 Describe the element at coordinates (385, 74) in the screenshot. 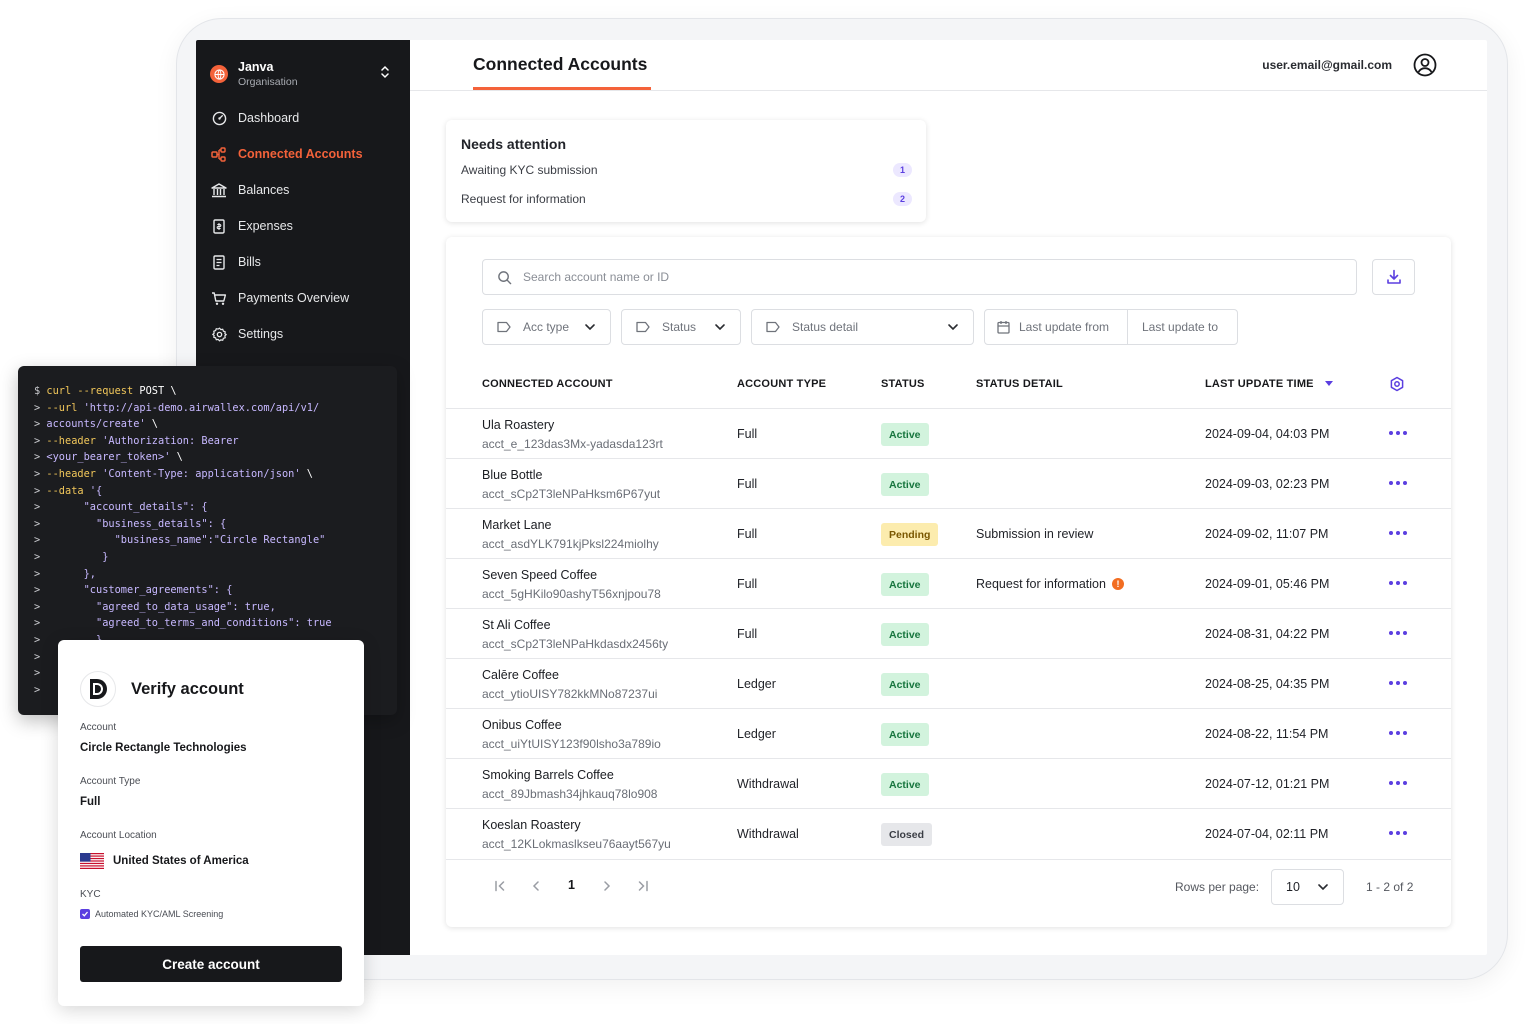

I see `chevron-updown-icon` at that location.